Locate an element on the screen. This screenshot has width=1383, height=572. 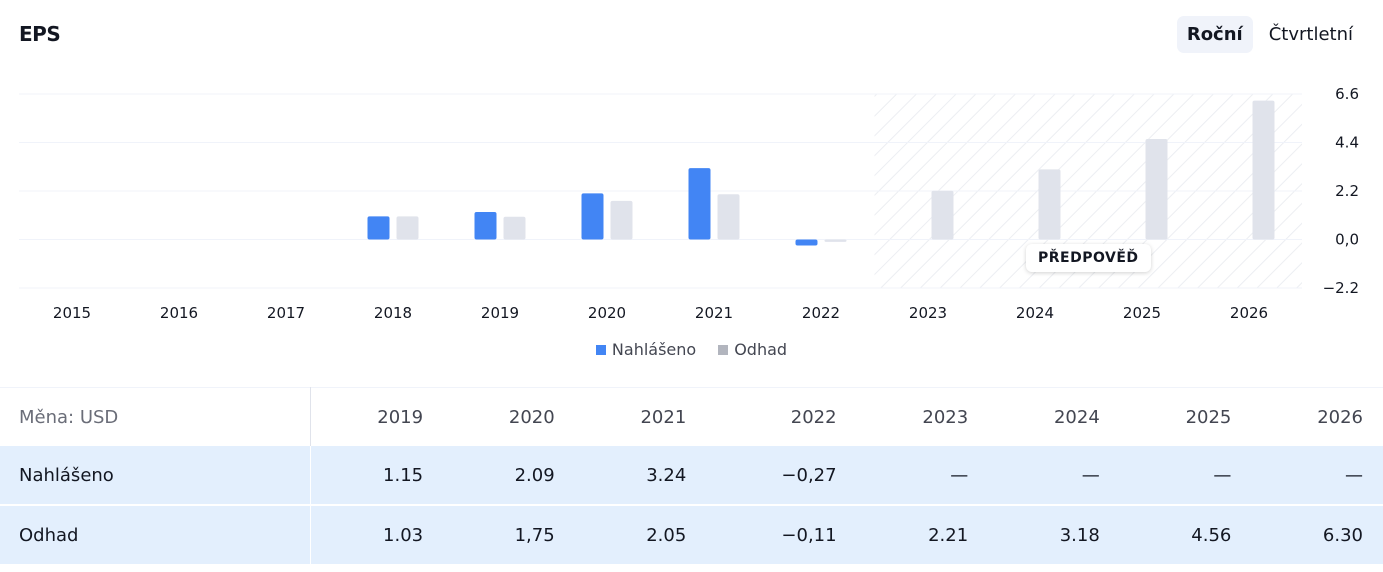
x-tick-label: 2017 is located at coordinates (286, 313).